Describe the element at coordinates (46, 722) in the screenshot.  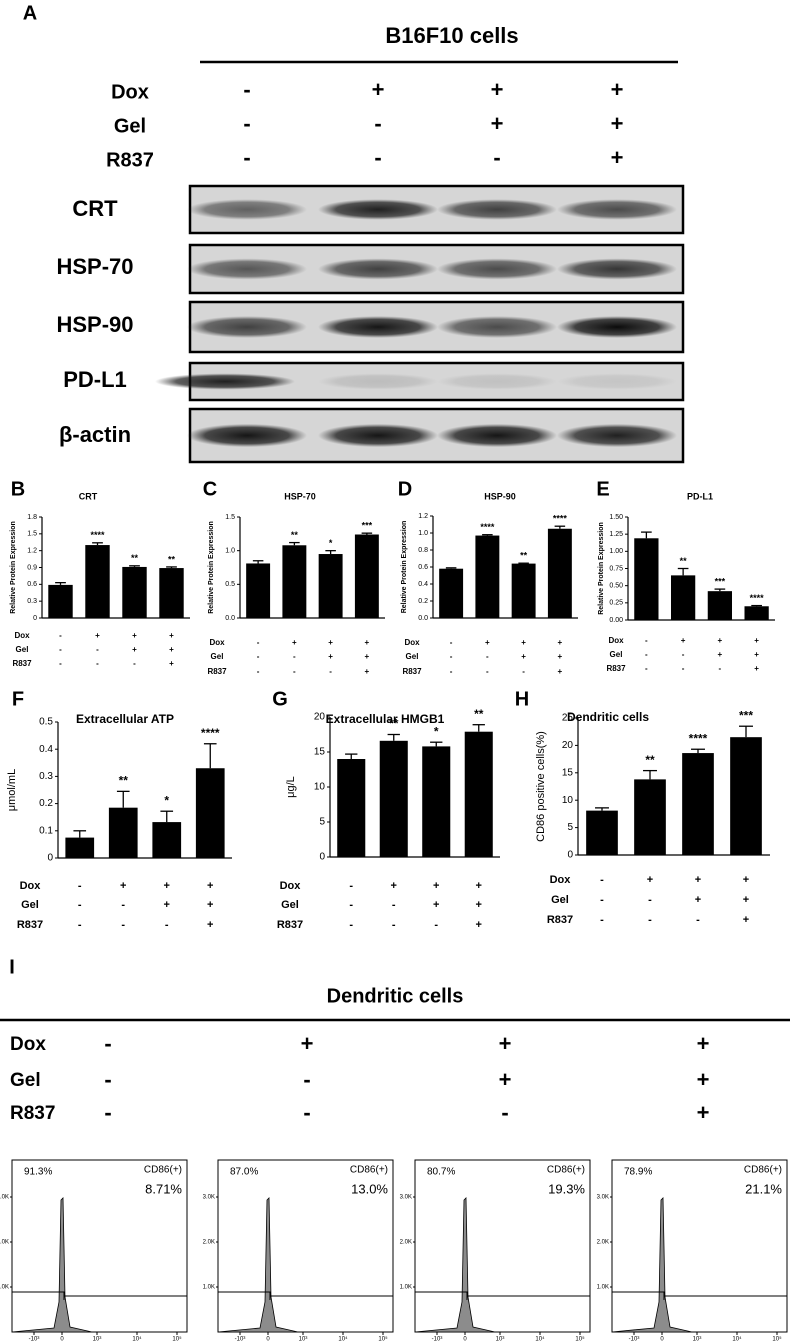
I see `y-tick-label: 0.5` at that location.